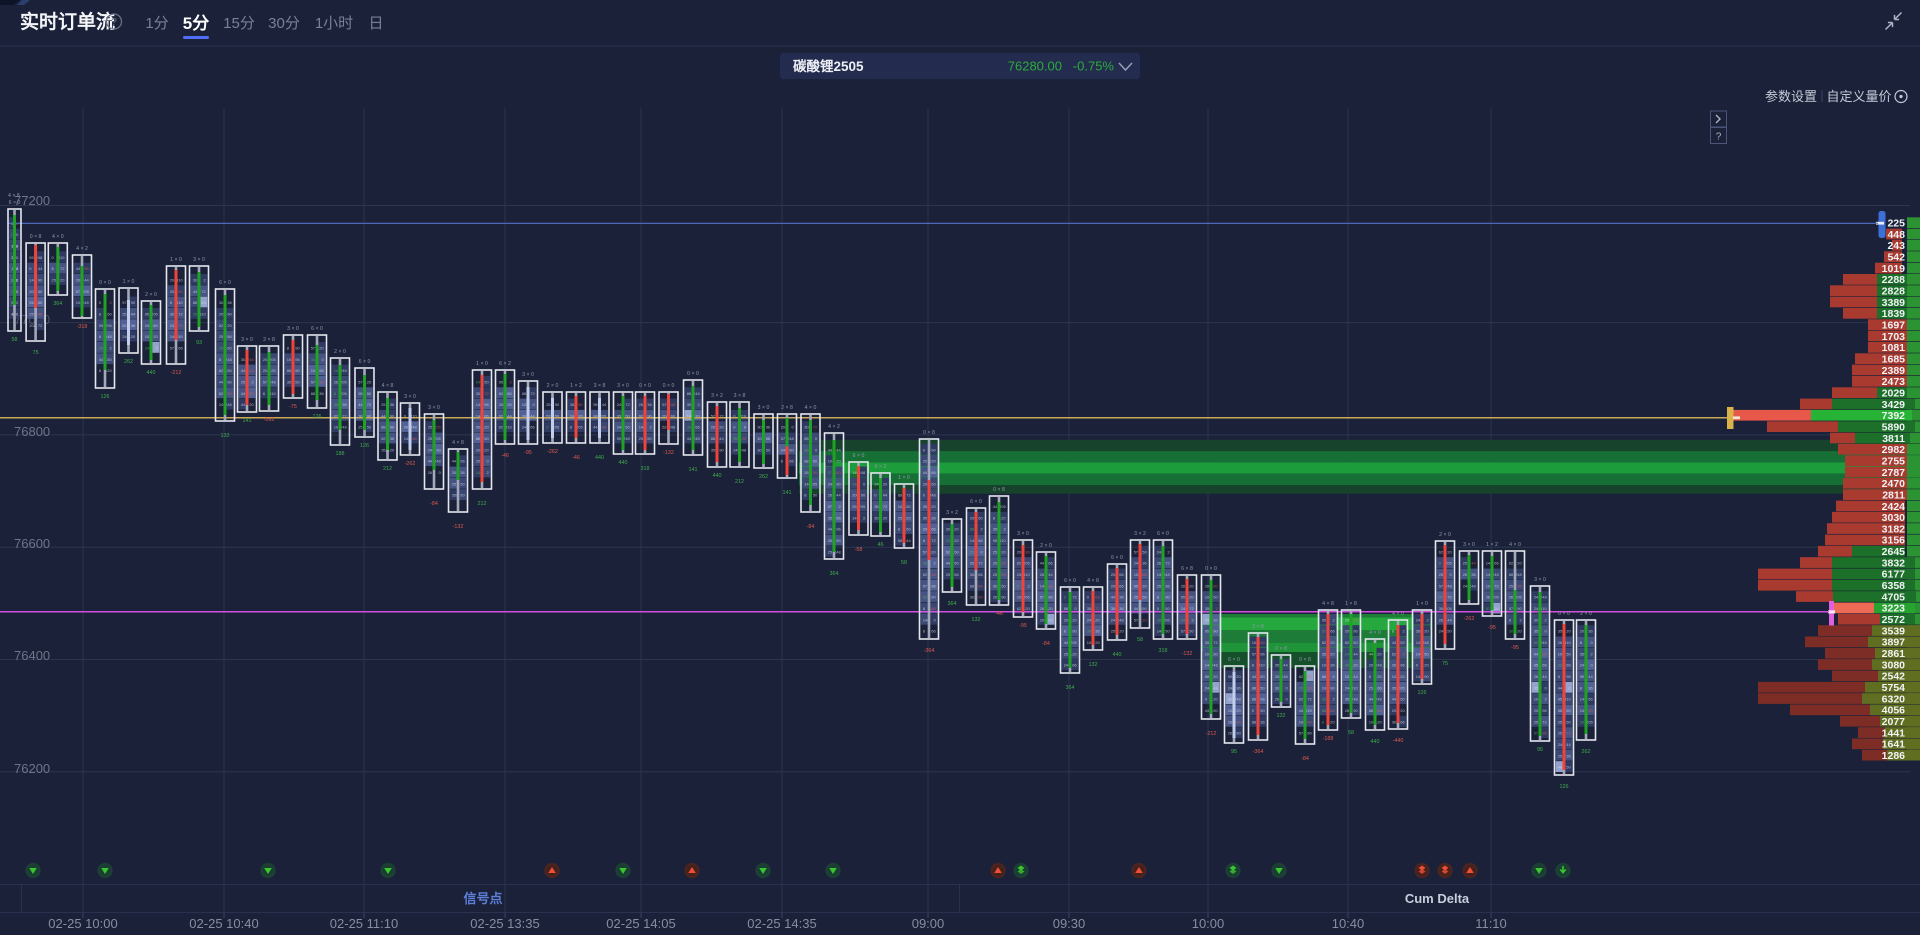 This screenshot has height=935, width=1920. Describe the element at coordinates (202, 313) in the screenshot. I see `svg-text: 310` at that location.